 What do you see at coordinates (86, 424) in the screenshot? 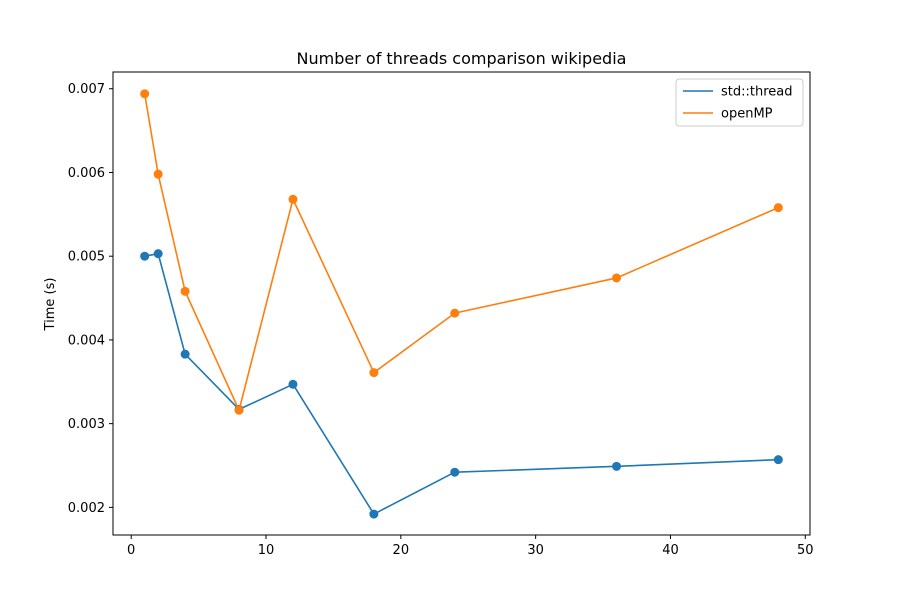
I see `y-tick-label: 0.003` at bounding box center [86, 424].